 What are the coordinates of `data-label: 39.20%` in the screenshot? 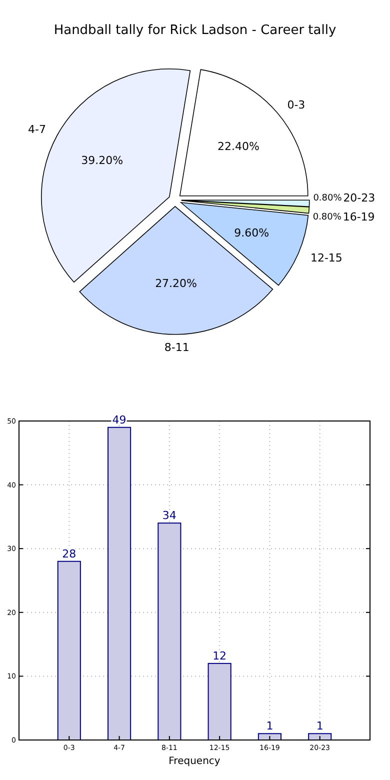 It's located at (102, 160).